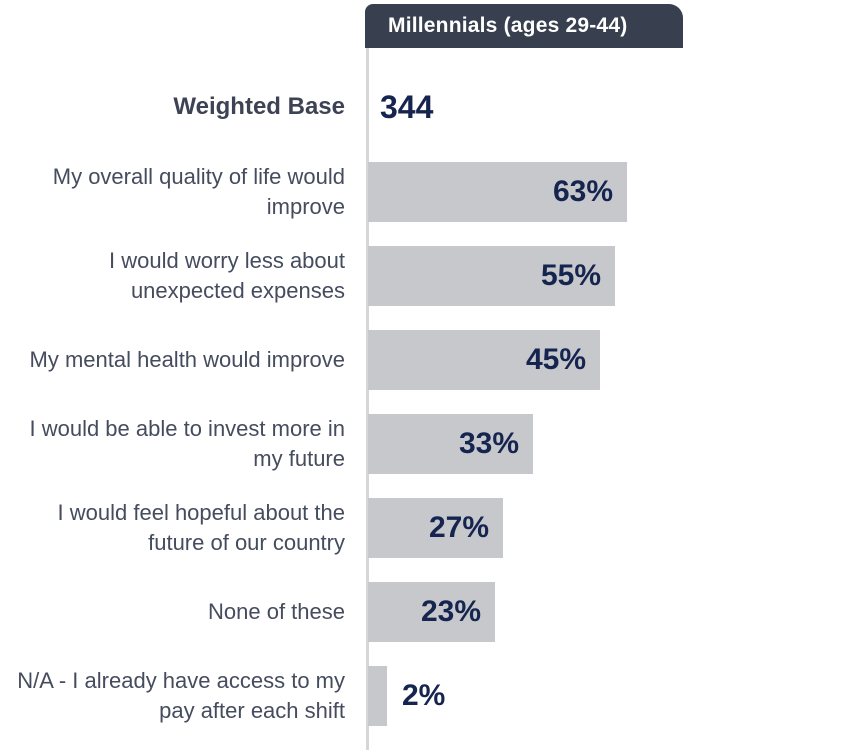  Describe the element at coordinates (198, 191) in the screenshot. I see `category-label: My overall quality of life would improve` at that location.